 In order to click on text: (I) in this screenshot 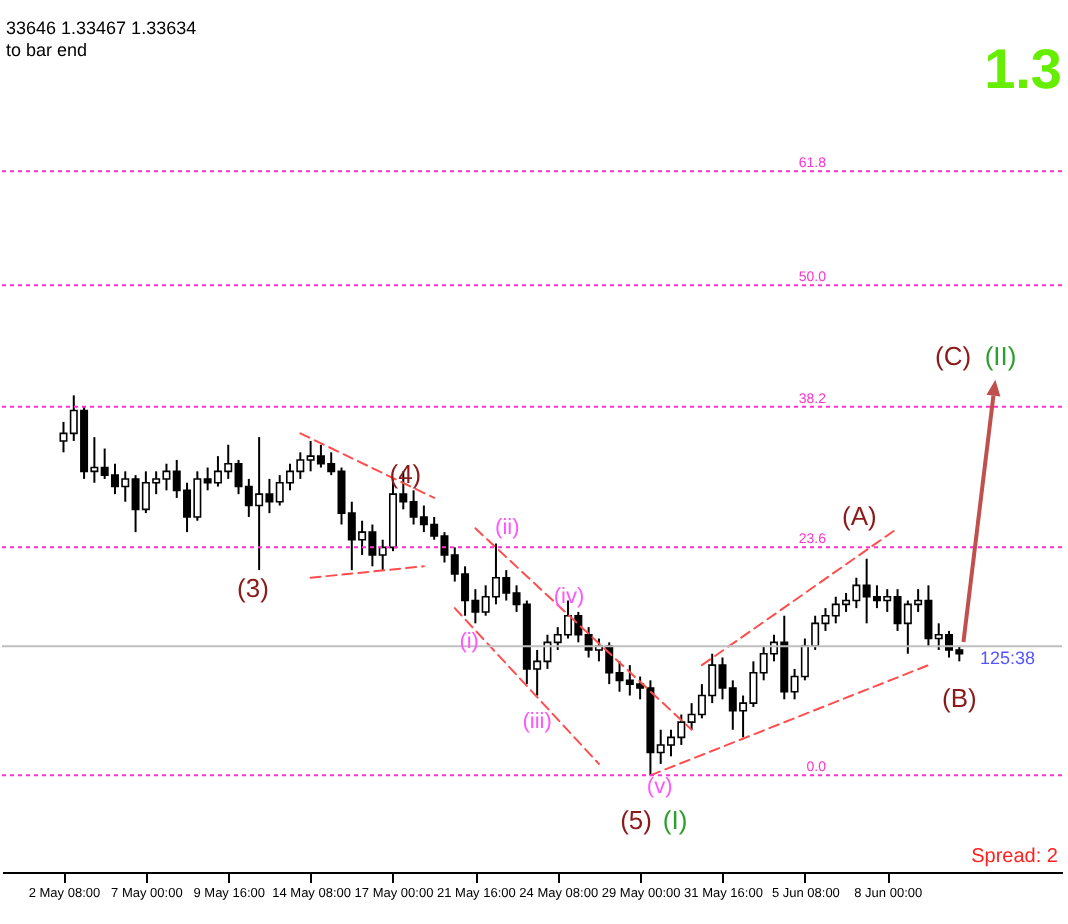, I will do `click(675, 819)`.